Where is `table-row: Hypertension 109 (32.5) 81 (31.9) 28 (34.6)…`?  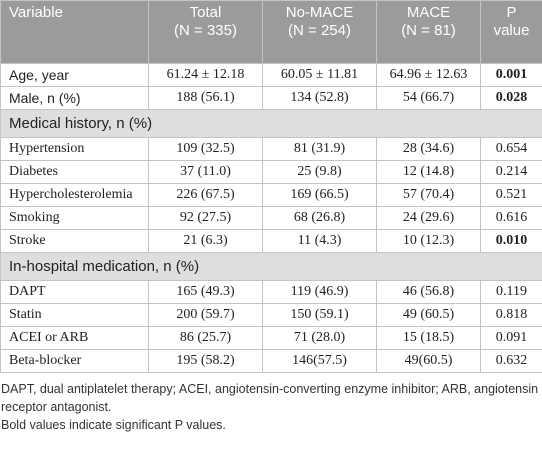 table-row: Hypertension 109 (32.5) 81 (31.9) 28 (34.6)… is located at coordinates (271, 149).